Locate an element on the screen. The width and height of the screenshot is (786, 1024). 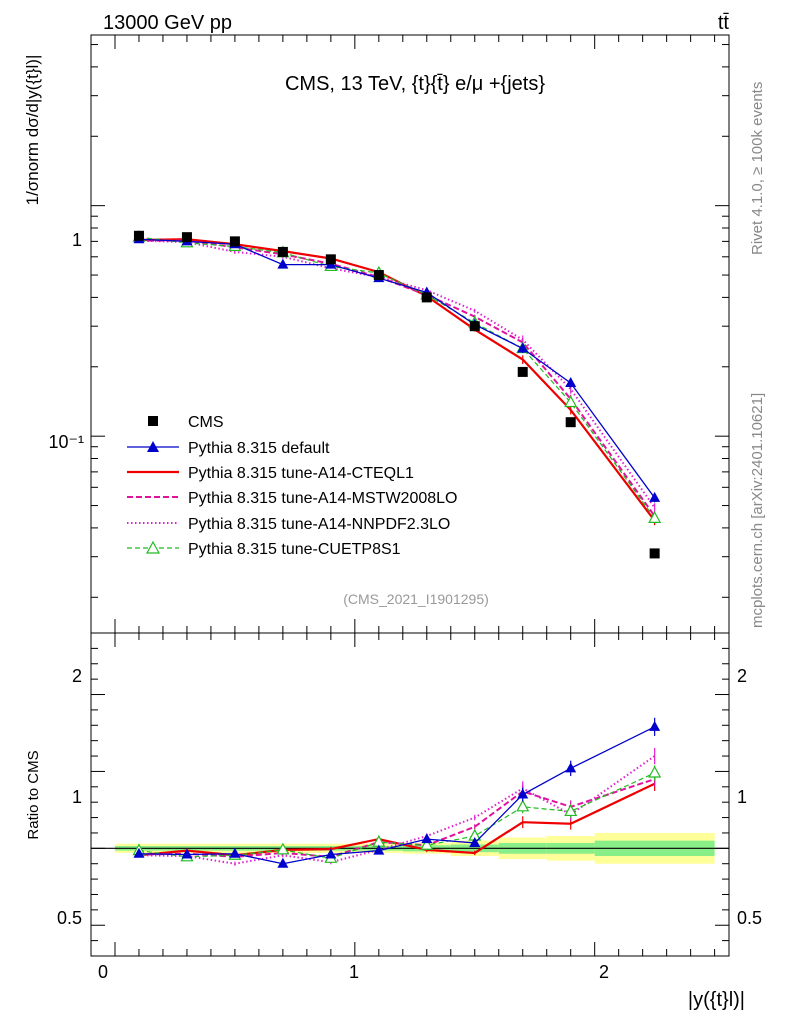
x-tick-label-2: 2 is located at coordinates (604, 972).